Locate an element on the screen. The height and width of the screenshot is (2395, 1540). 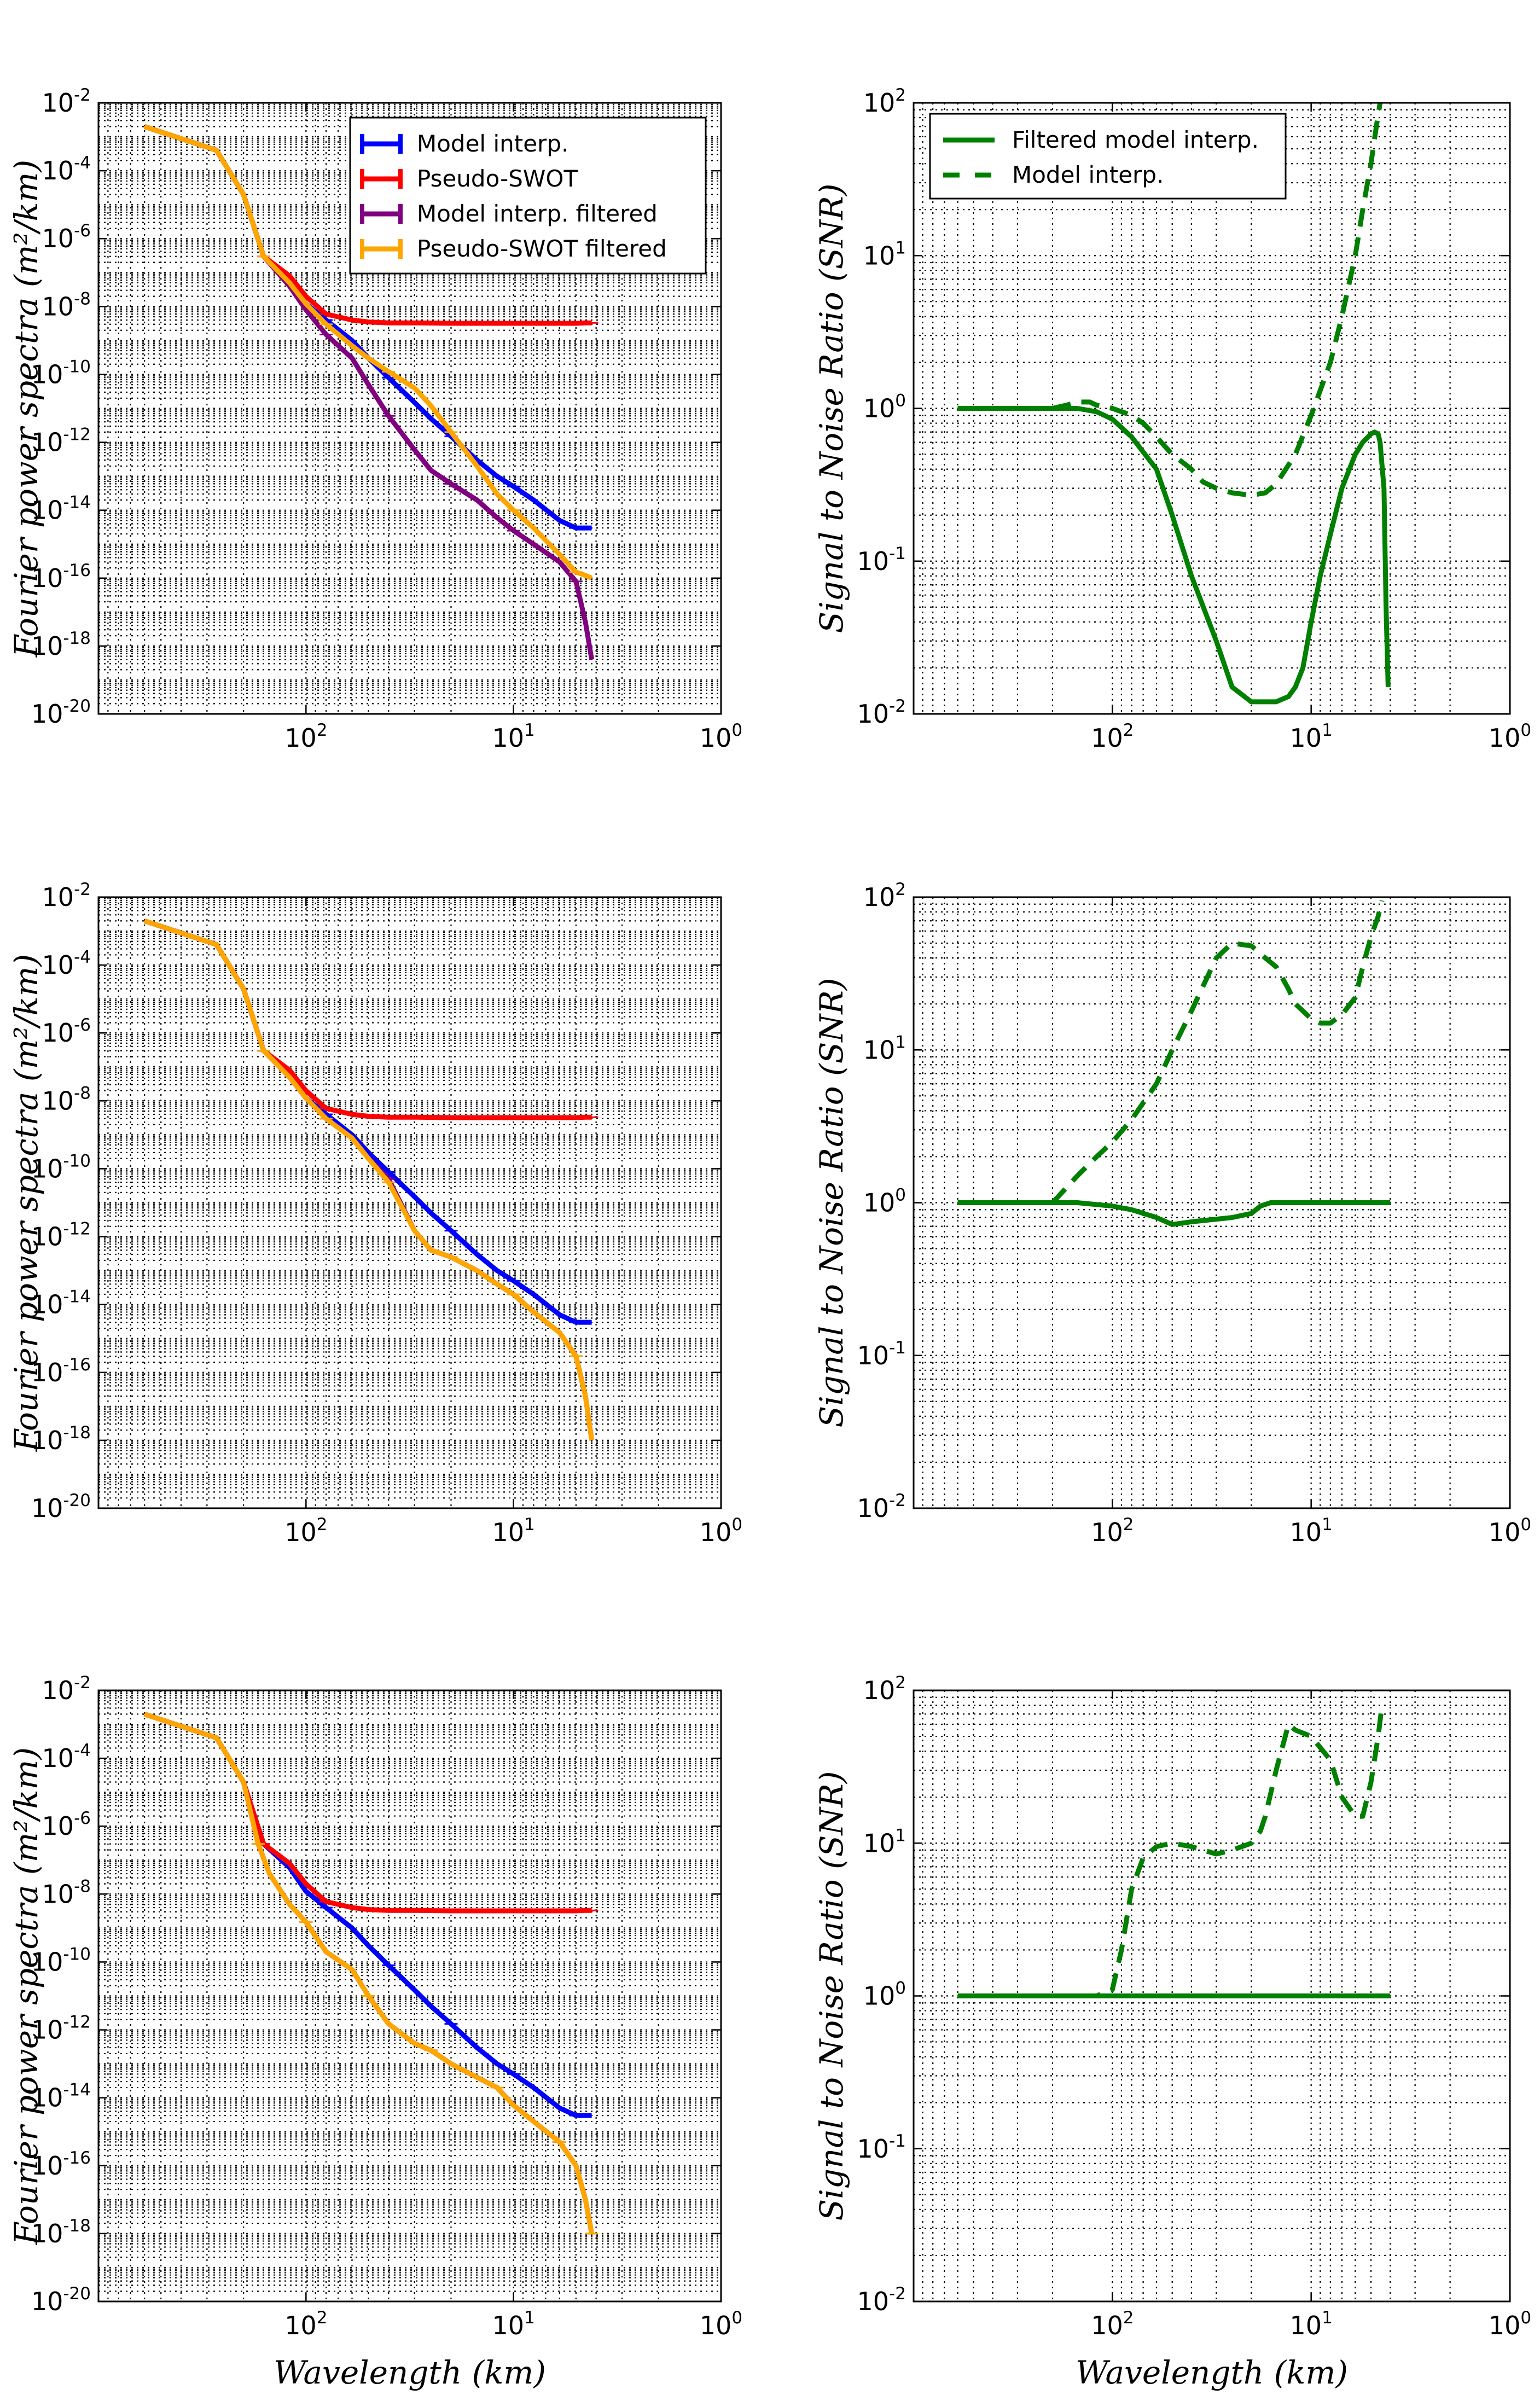
legend-label: Model interp. filtered is located at coordinates (537, 213).